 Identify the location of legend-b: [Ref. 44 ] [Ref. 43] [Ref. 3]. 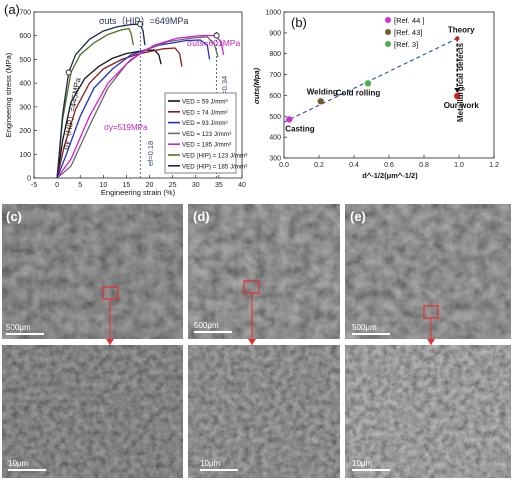
(404, 32).